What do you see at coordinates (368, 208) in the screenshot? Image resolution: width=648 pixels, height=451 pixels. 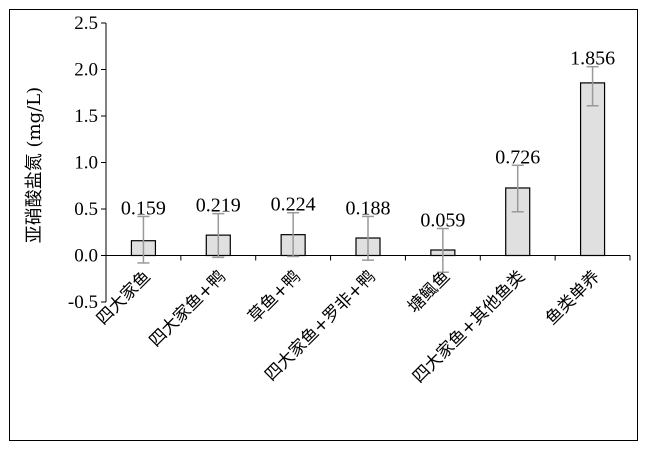 I see `data-label: 0.188` at bounding box center [368, 208].